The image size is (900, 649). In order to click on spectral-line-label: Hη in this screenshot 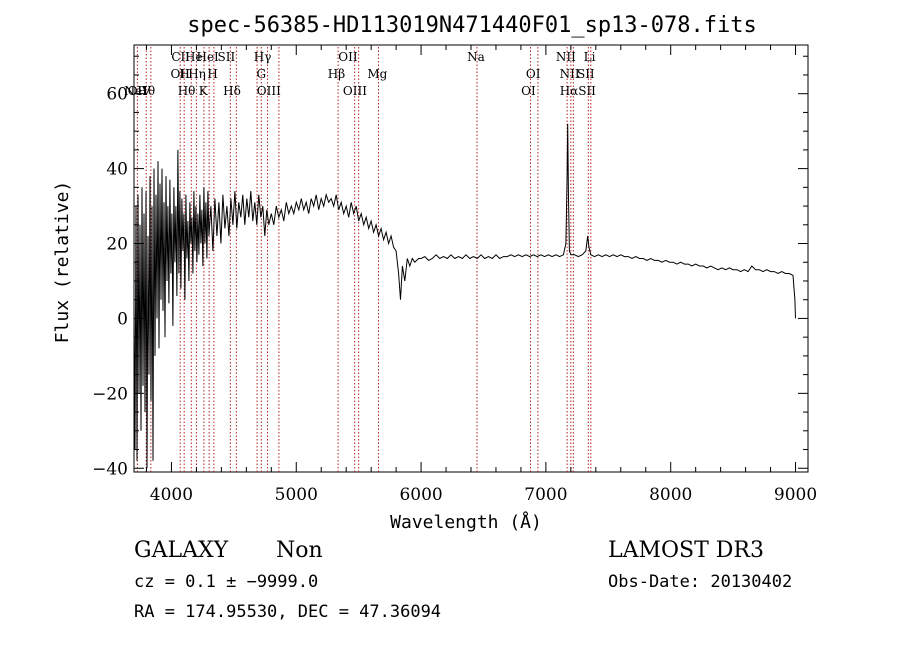, I will do `click(197, 74)`.